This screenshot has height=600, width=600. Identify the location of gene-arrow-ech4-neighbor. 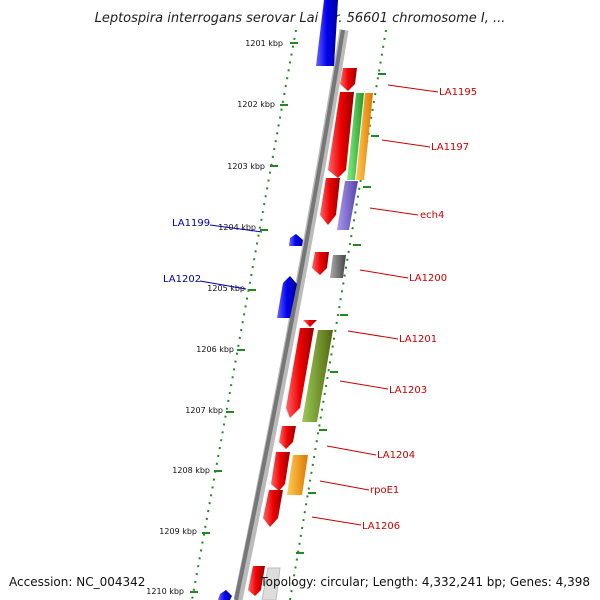
(330, 201).